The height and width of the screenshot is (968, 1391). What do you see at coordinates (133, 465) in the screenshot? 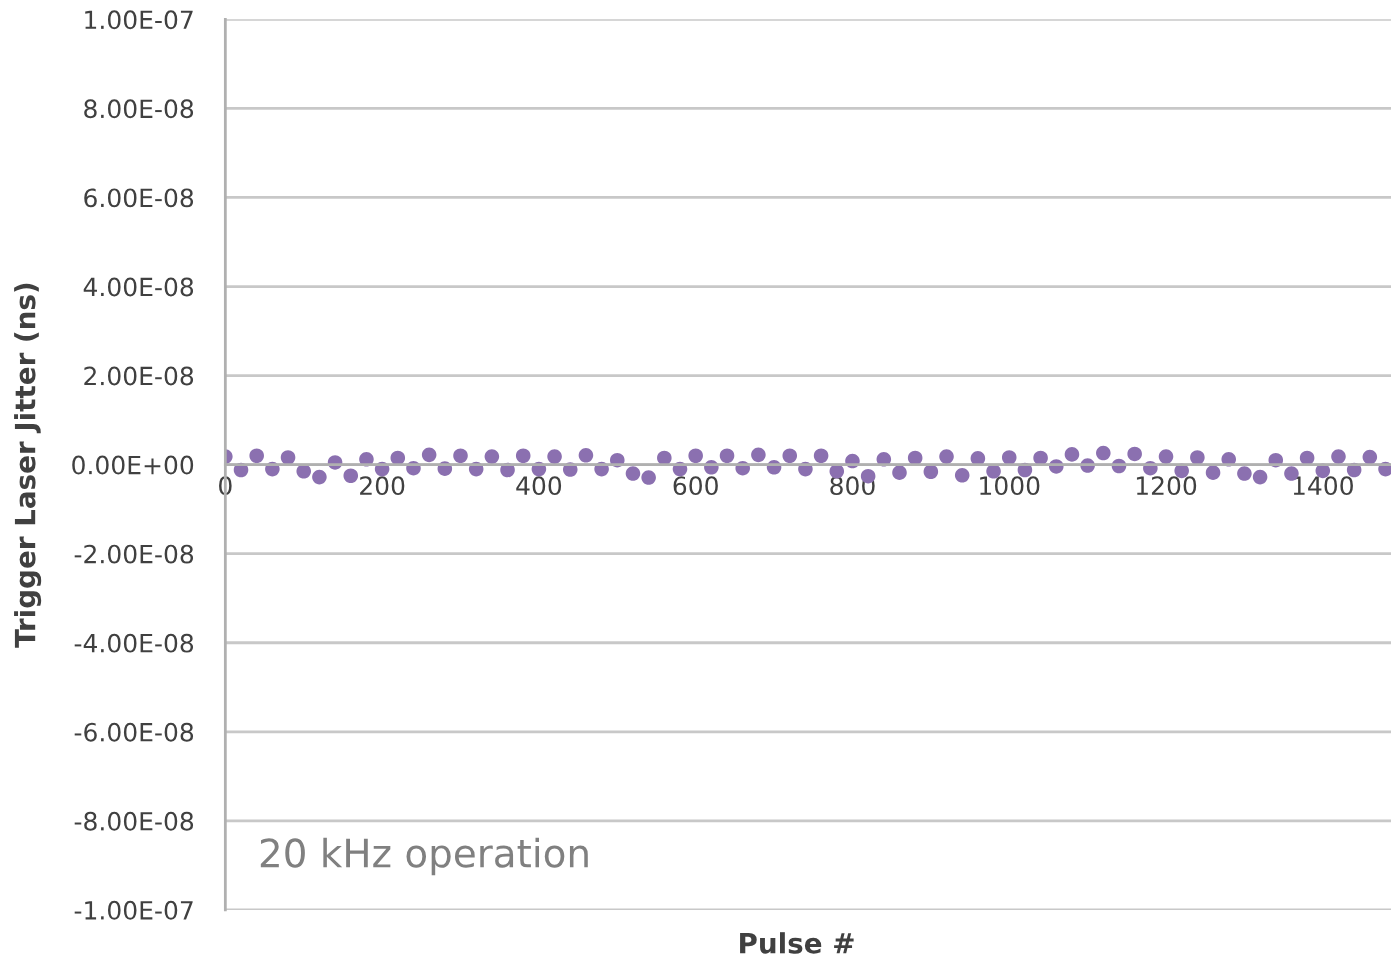
I see `y-tick-label: 0.00E+00` at bounding box center [133, 465].